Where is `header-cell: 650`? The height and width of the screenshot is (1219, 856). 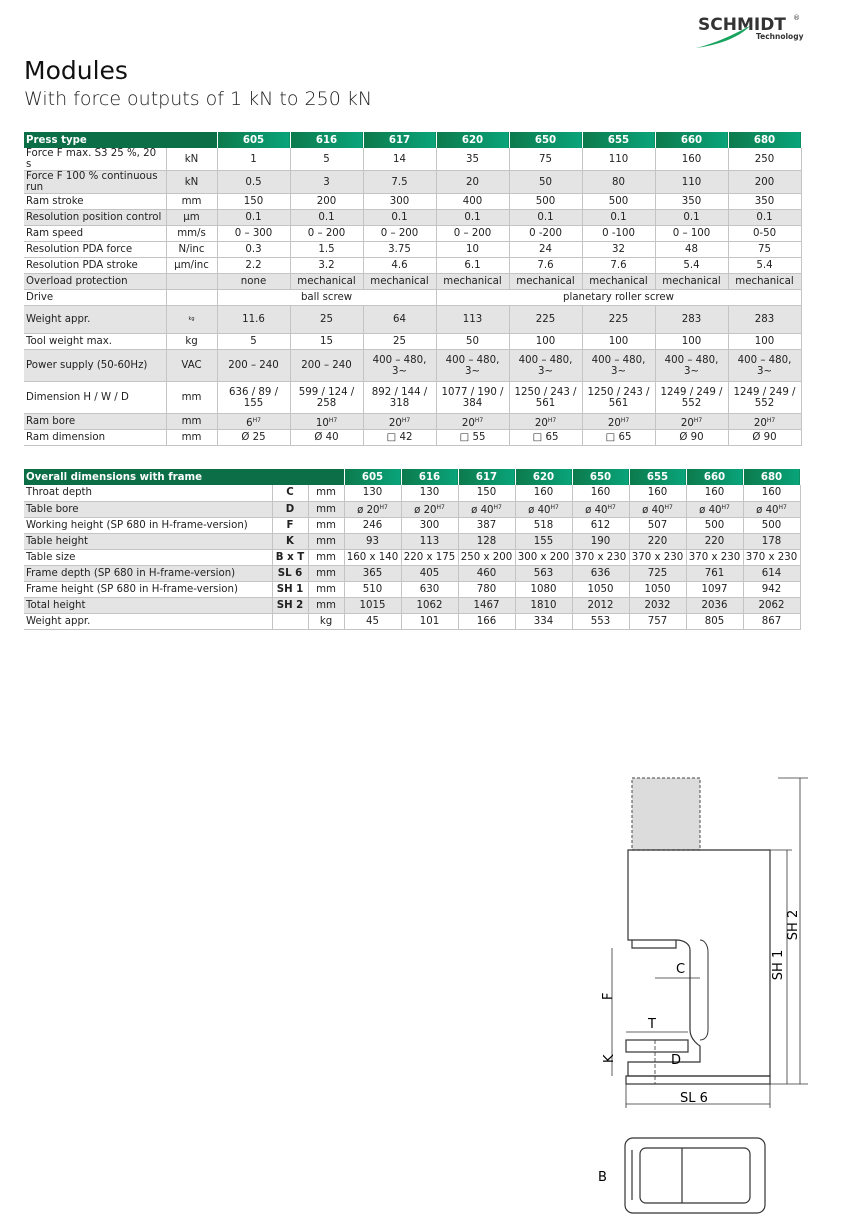
header-cell: 650 is located at coordinates (601, 477).